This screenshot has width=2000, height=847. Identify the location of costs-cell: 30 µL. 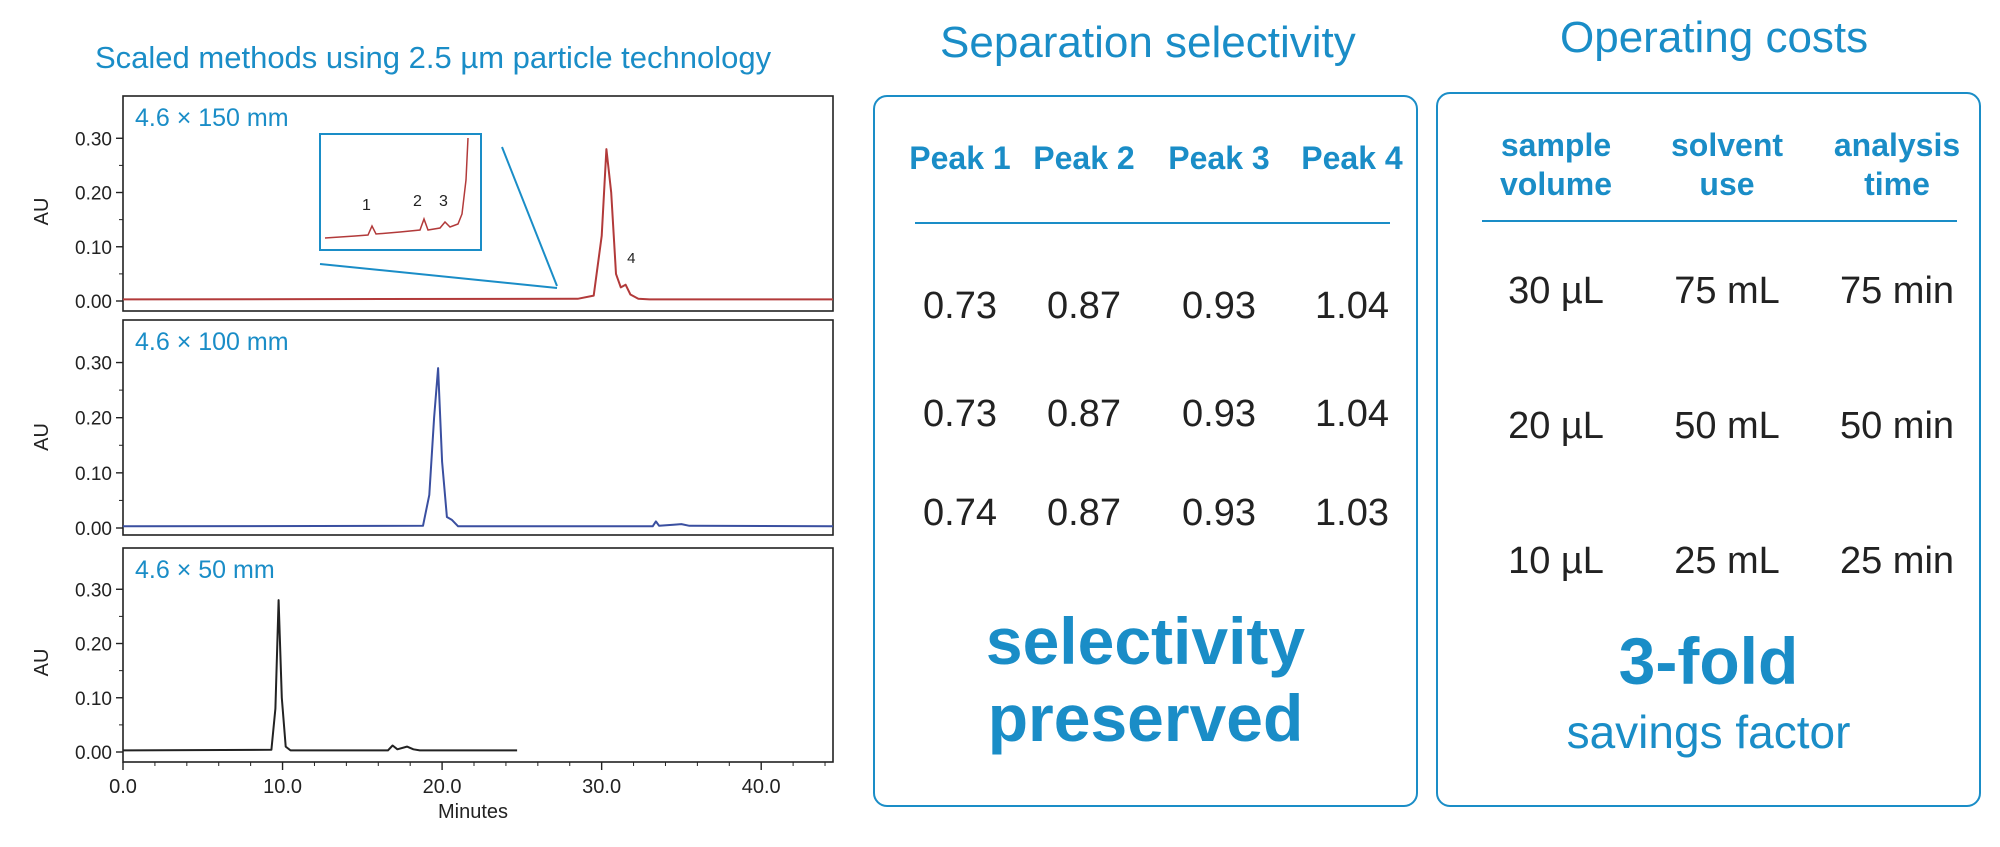
(1556, 291).